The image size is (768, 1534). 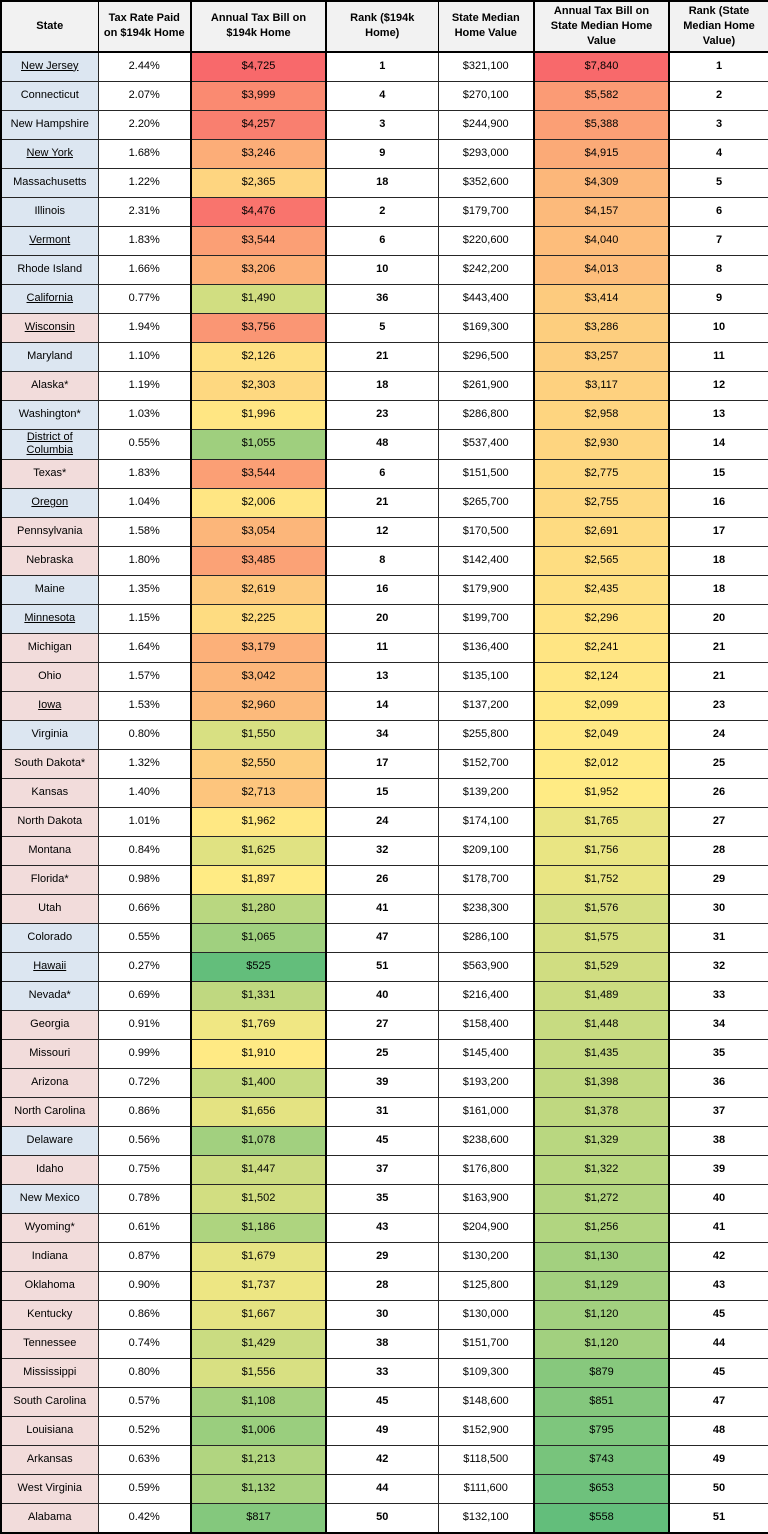 I want to click on state-link: Wisconsin, so click(x=49, y=326).